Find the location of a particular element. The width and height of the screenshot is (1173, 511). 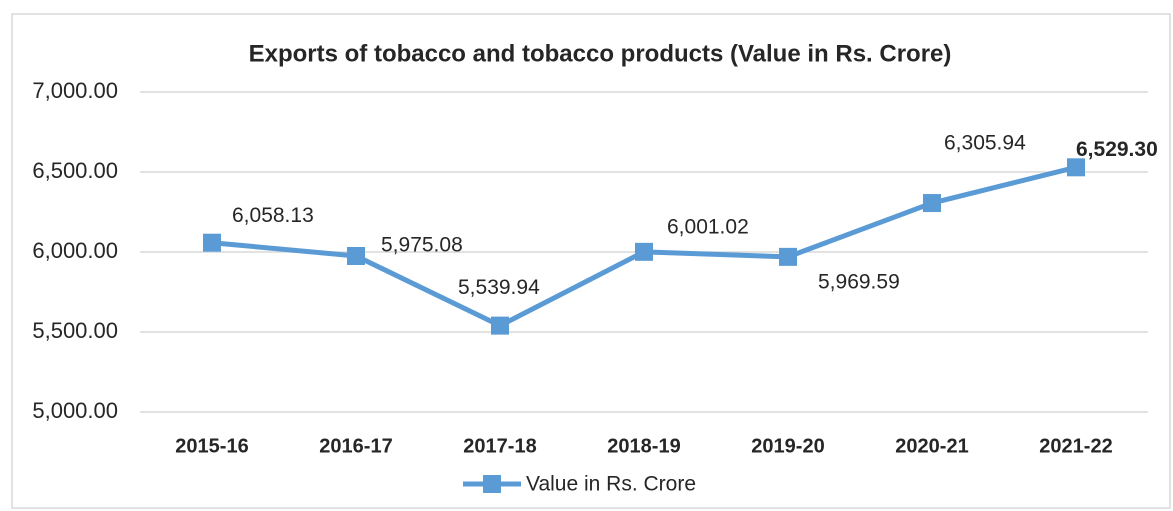

data-label: 5,539.94 is located at coordinates (499, 287).